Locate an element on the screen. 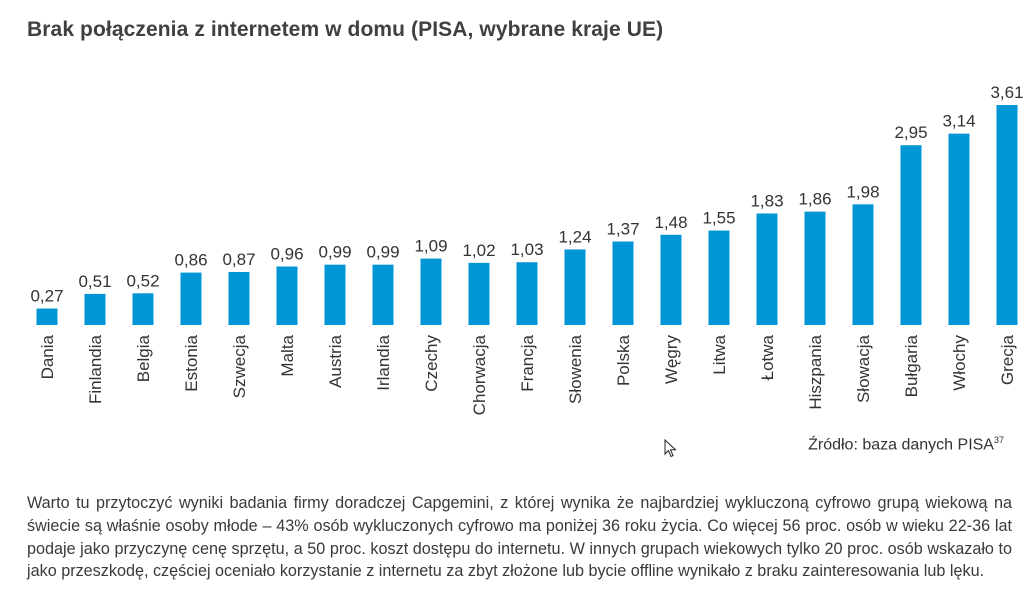 This screenshot has width=1024, height=616. value-label-francja: 1,03 is located at coordinates (526, 249).